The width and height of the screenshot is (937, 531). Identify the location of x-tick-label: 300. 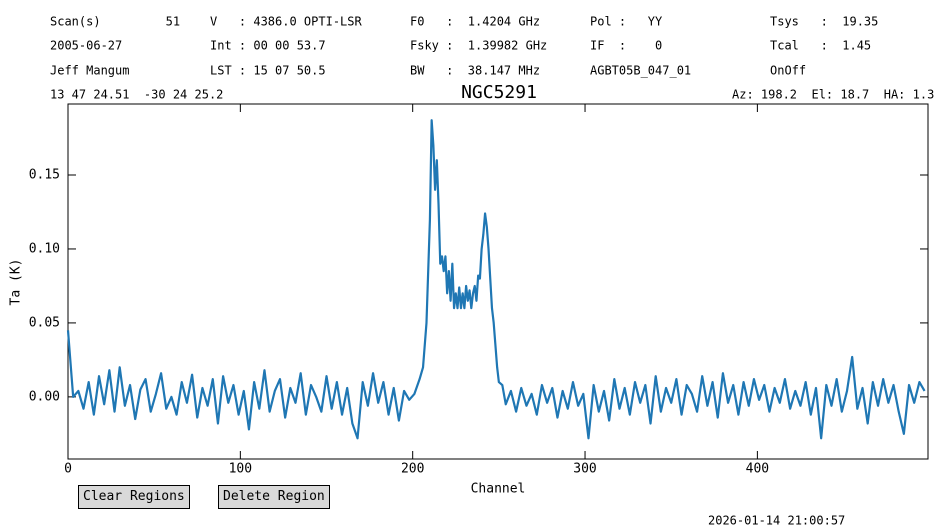
(584, 469).